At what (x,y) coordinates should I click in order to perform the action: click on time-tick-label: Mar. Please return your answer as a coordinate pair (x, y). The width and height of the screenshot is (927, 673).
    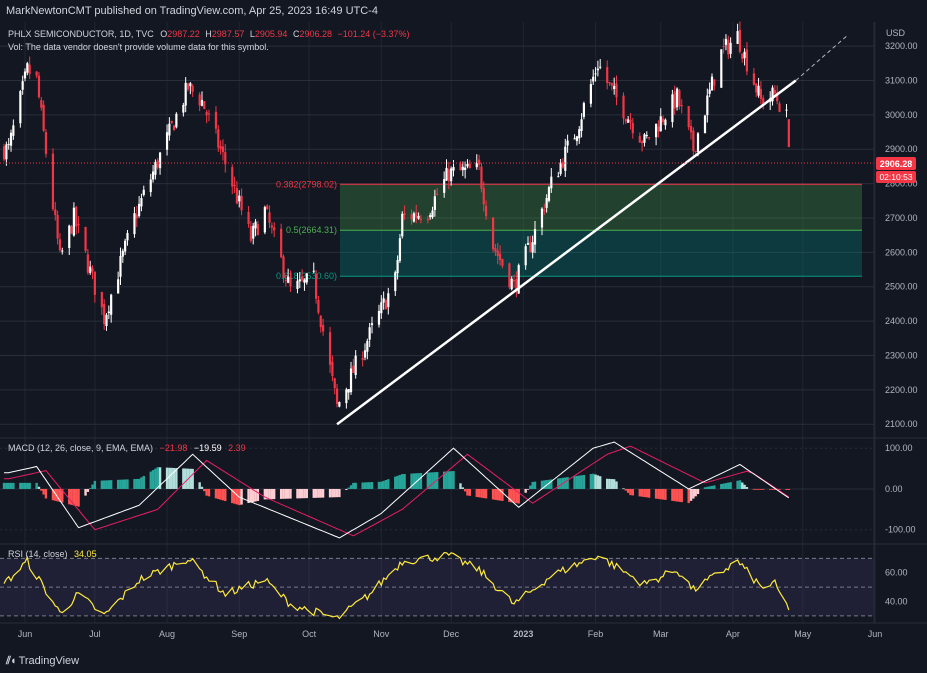
    Looking at the image, I should click on (661, 634).